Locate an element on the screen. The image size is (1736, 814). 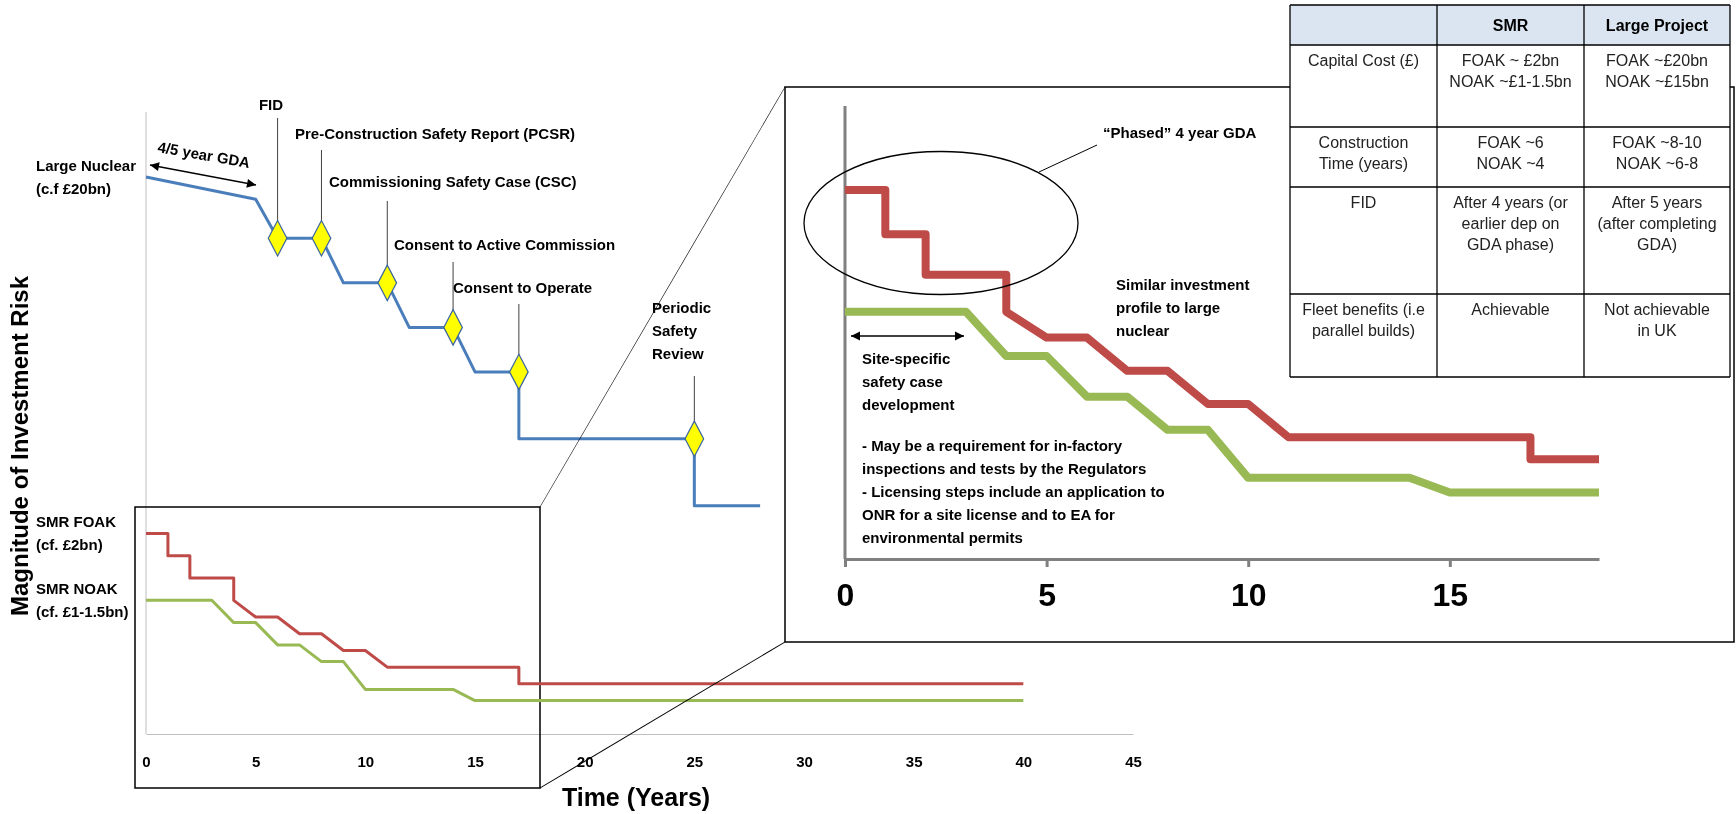
text: Pre-Construction Safety Report (PCSR) is located at coordinates (435, 133).